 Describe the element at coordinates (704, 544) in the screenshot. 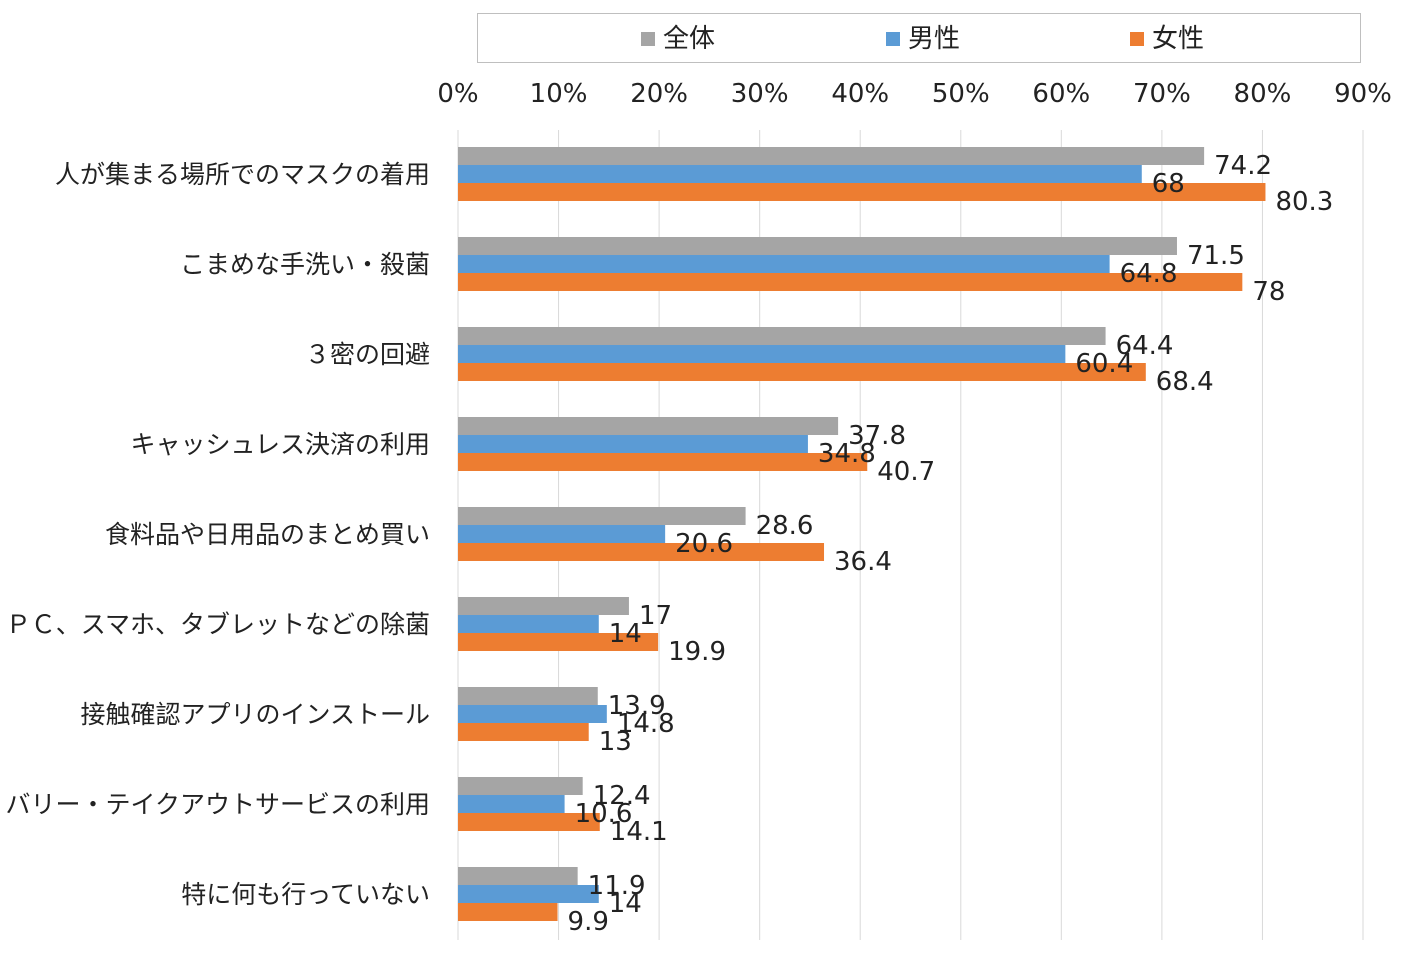

I see `data-label: 20.6` at that location.